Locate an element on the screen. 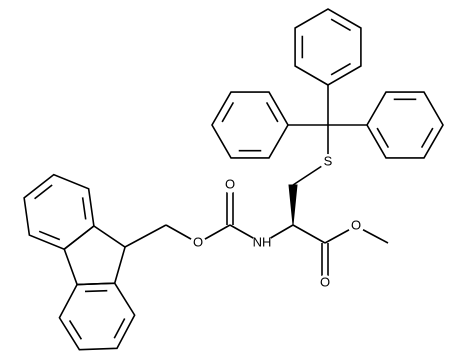 The image size is (452, 364). wedge-bond is located at coordinates (293, 205).